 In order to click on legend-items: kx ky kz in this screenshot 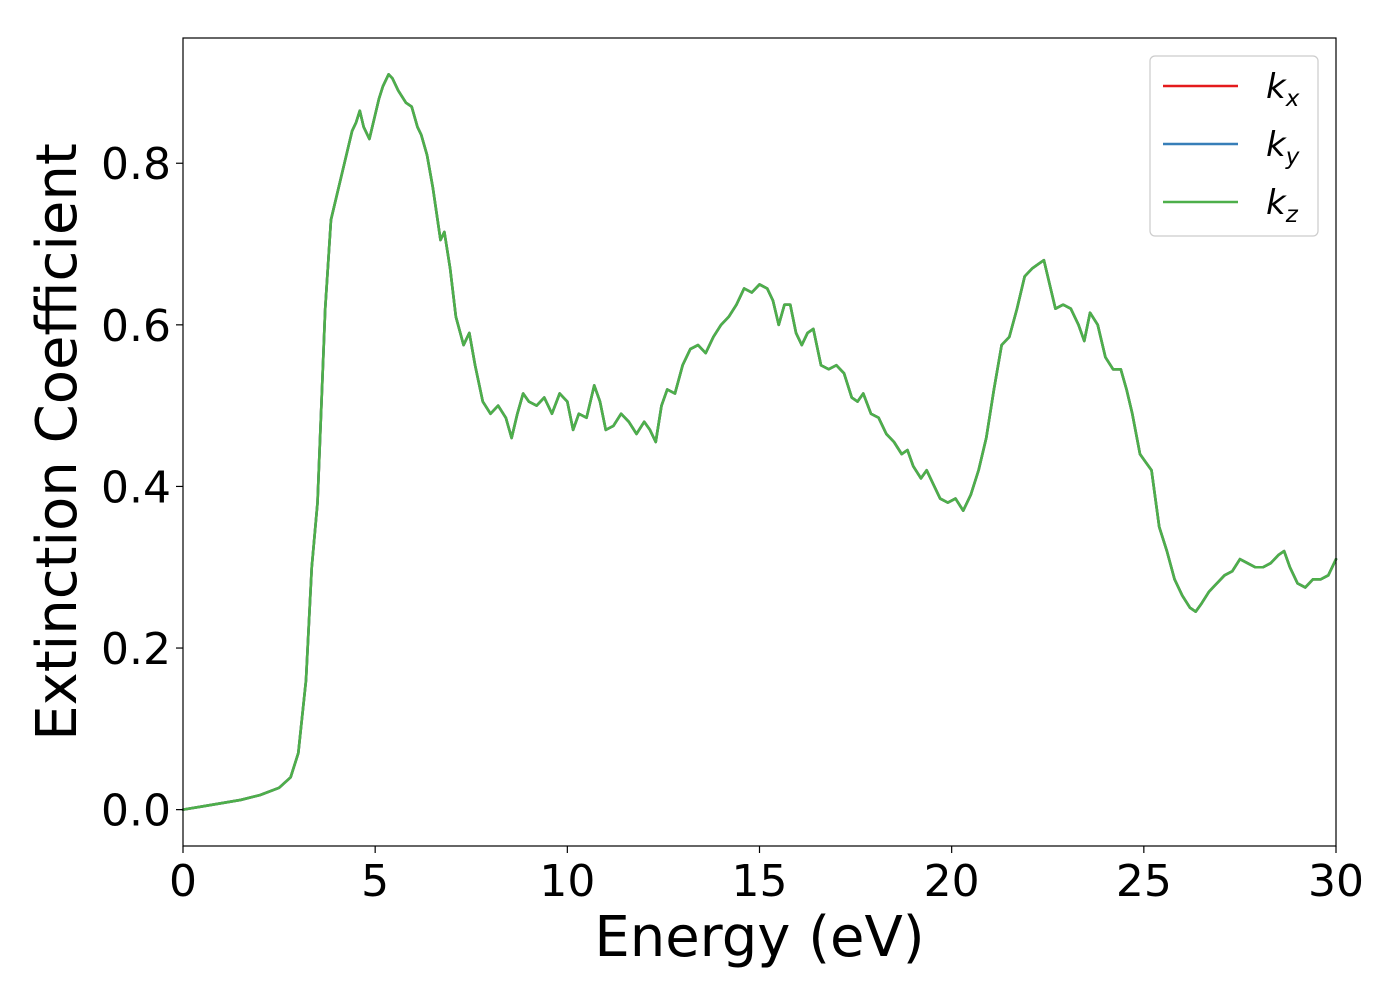, I will do `click(1231, 147)`.